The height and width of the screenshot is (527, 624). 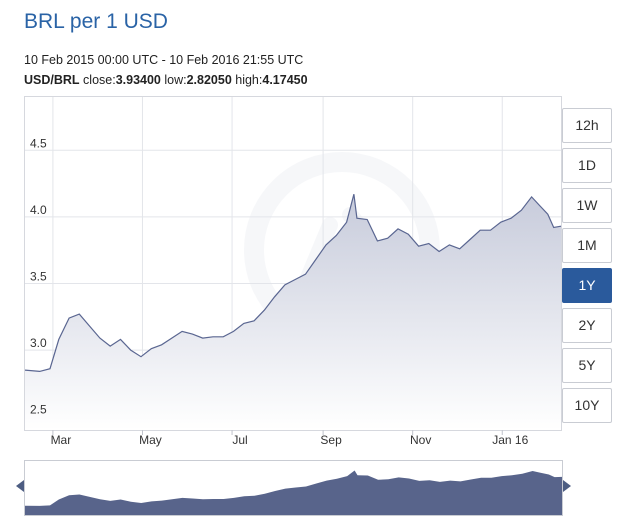 I want to click on y-tick-label: 3.0, so click(x=38, y=343).